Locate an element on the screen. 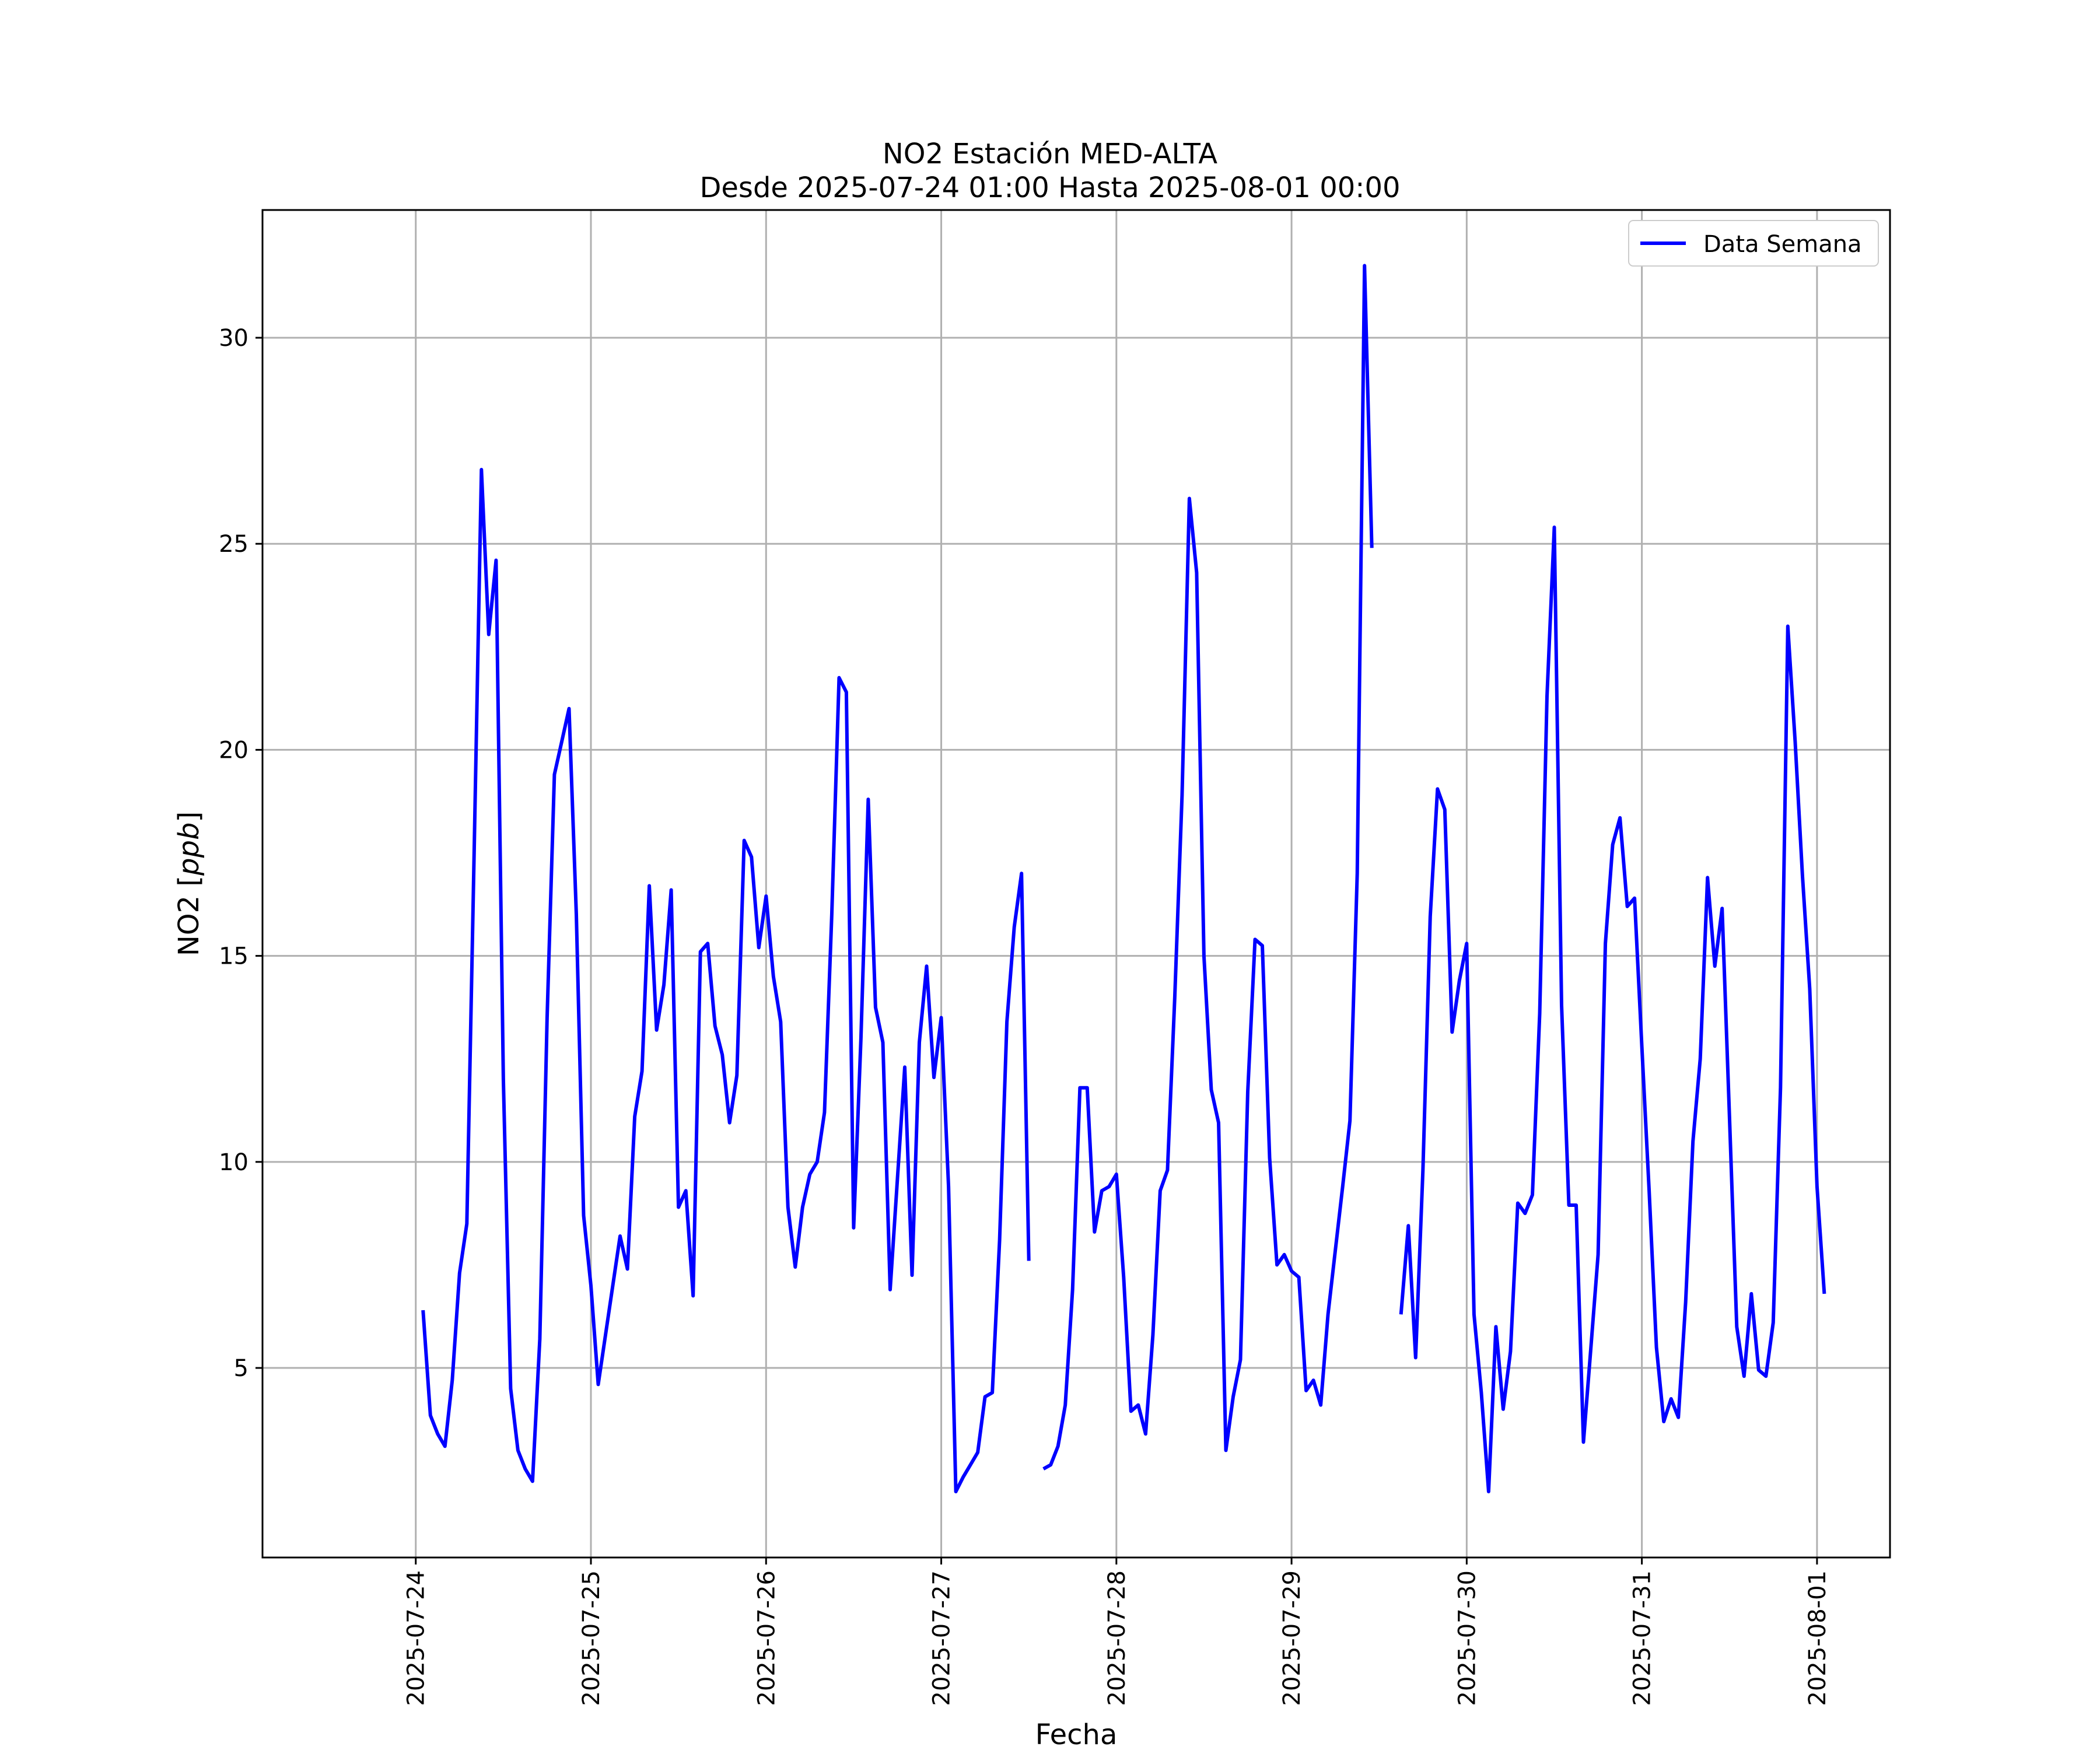 The image size is (2100, 1750). x-tick-label: 2025-07-25 is located at coordinates (591, 1638).